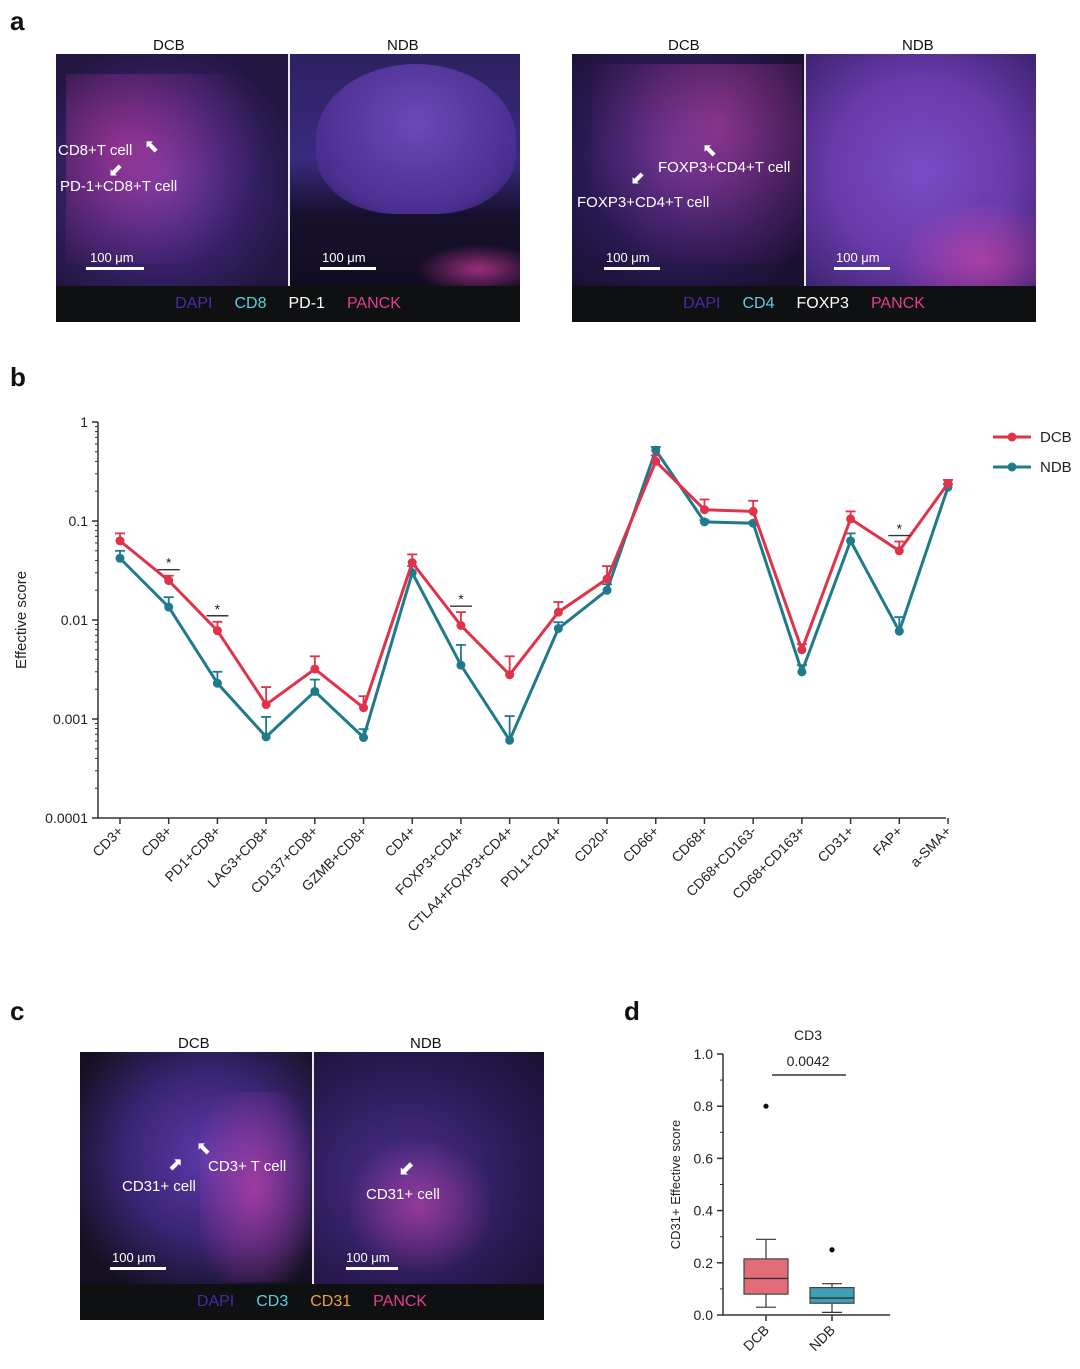  What do you see at coordinates (272, 1301) in the screenshot?
I see `channel-cd3: CD3` at bounding box center [272, 1301].